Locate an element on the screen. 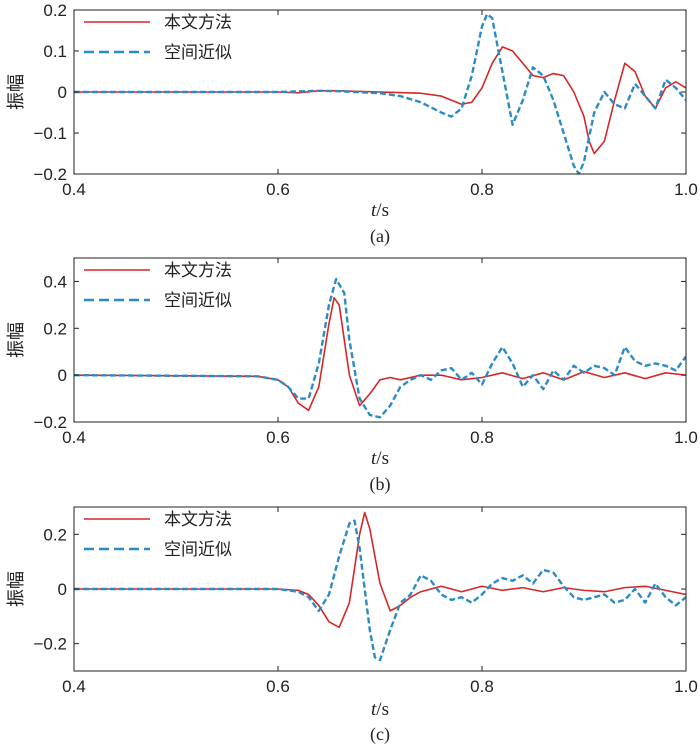 The width and height of the screenshot is (700, 746). panel-caption: (a) is located at coordinates (380, 236).